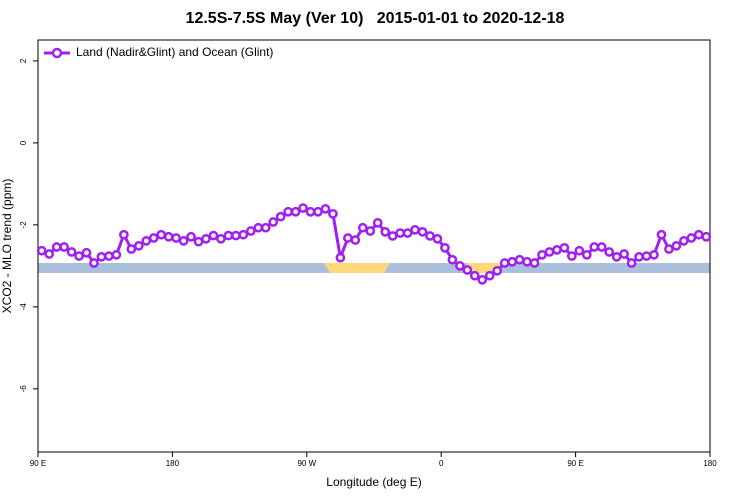  What do you see at coordinates (7, 246) in the screenshot?
I see `y-axis-label: XCO2 - MLO trend (ppm)` at bounding box center [7, 246].